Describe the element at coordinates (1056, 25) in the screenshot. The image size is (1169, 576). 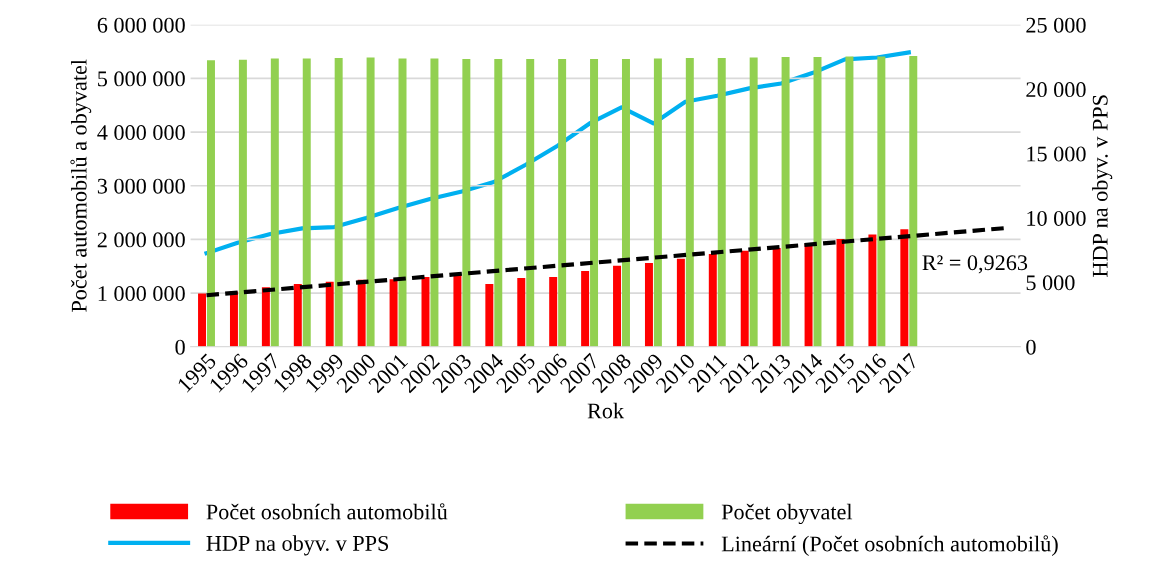
I see `y2-tick-label: 25 000` at that location.